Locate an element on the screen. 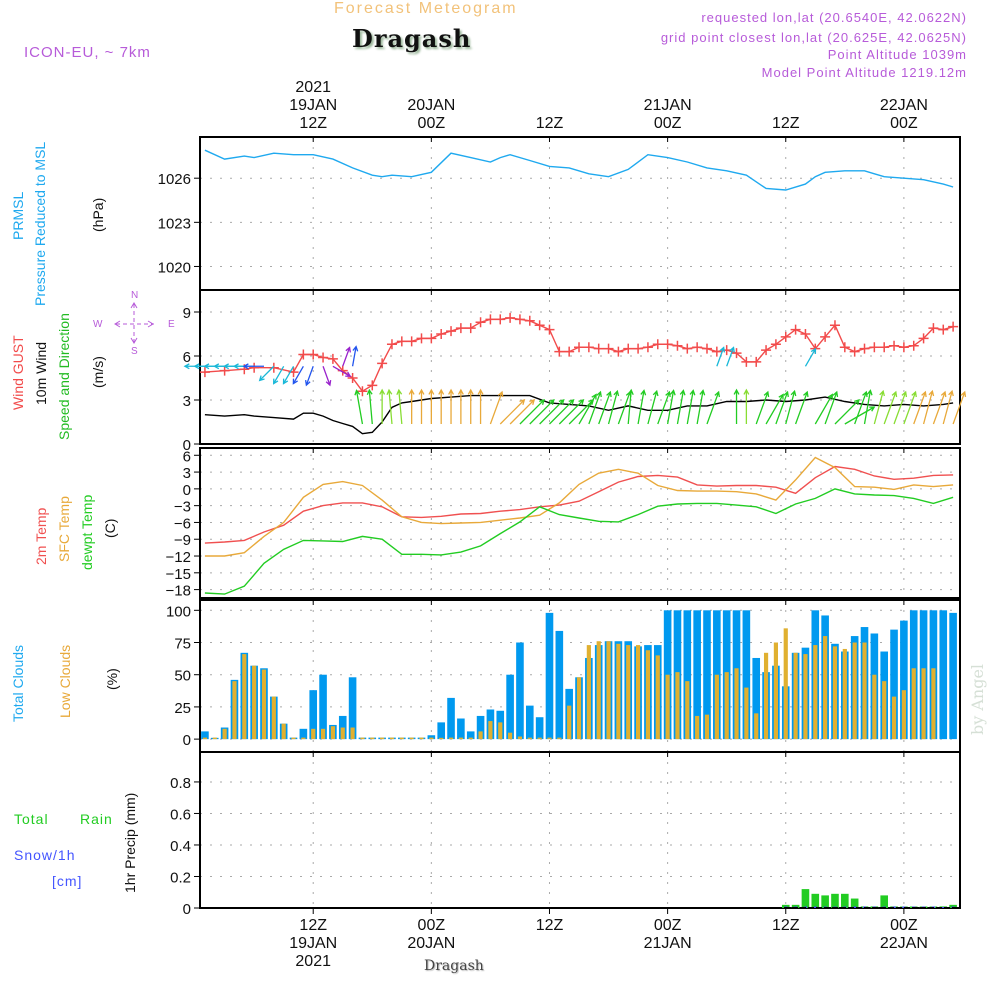 Image resolution: width=1000 pixels, height=1000 pixels. 2m-temp-line is located at coordinates (579, 504).